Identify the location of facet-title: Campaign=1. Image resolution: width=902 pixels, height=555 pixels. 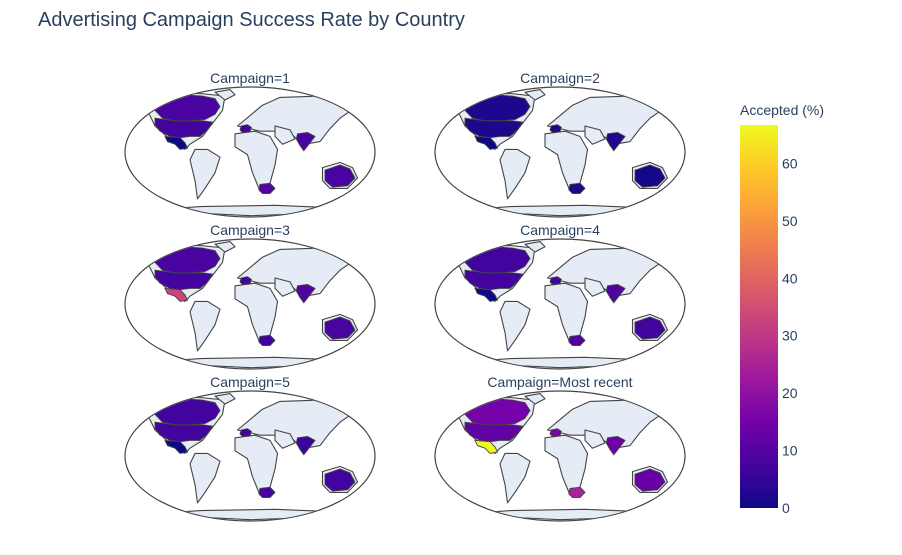
(250, 78).